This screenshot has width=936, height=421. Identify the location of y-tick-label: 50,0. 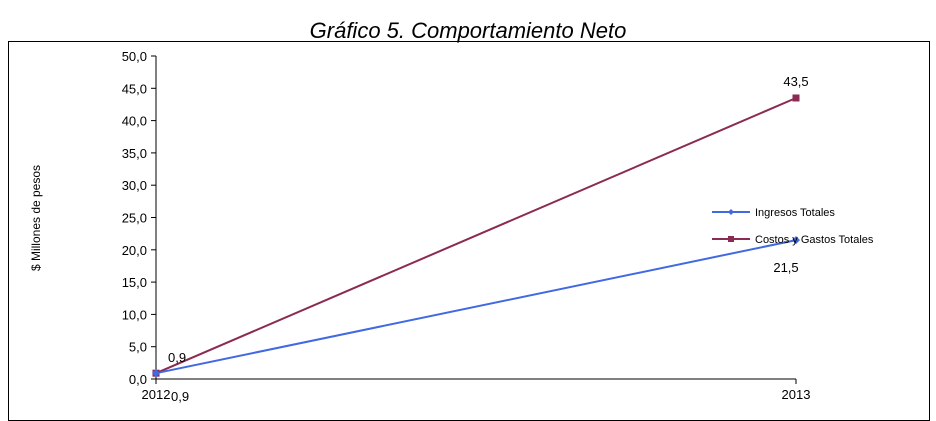
(134, 56).